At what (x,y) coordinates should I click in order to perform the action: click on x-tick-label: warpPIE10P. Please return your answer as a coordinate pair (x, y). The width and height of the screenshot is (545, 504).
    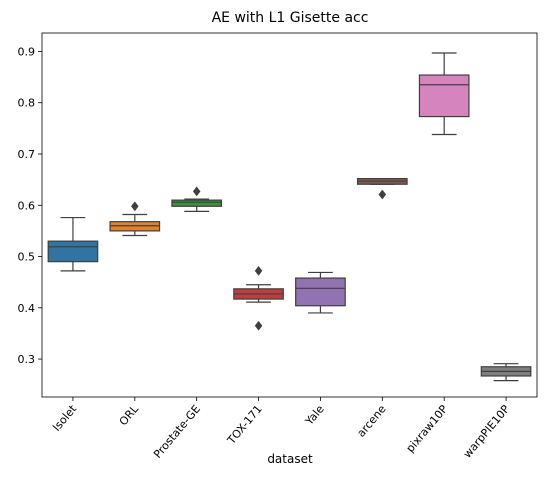
    Looking at the image, I should click on (487, 431).